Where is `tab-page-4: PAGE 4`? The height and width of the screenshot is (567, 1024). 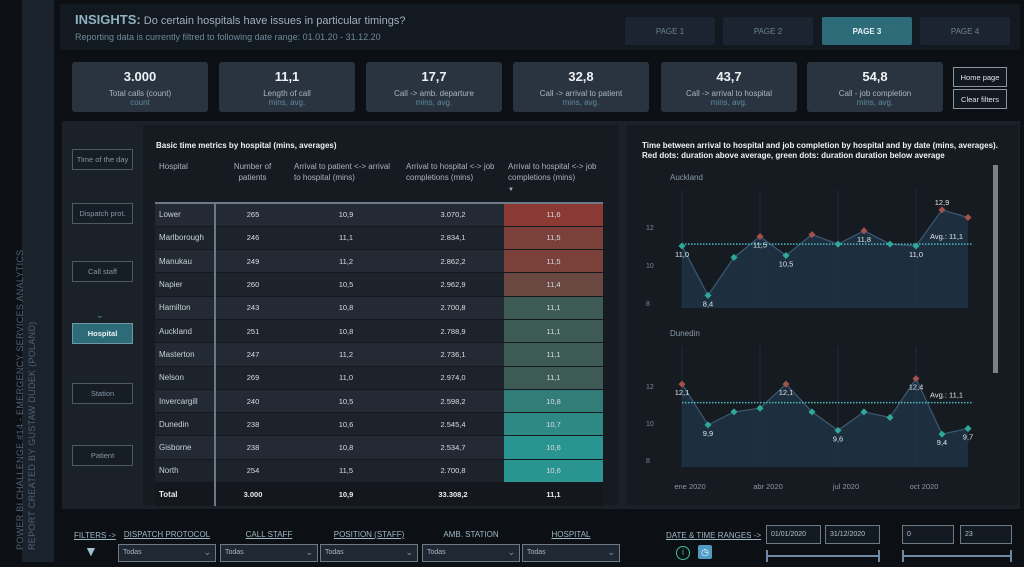 tab-page-4: PAGE 4 is located at coordinates (965, 31).